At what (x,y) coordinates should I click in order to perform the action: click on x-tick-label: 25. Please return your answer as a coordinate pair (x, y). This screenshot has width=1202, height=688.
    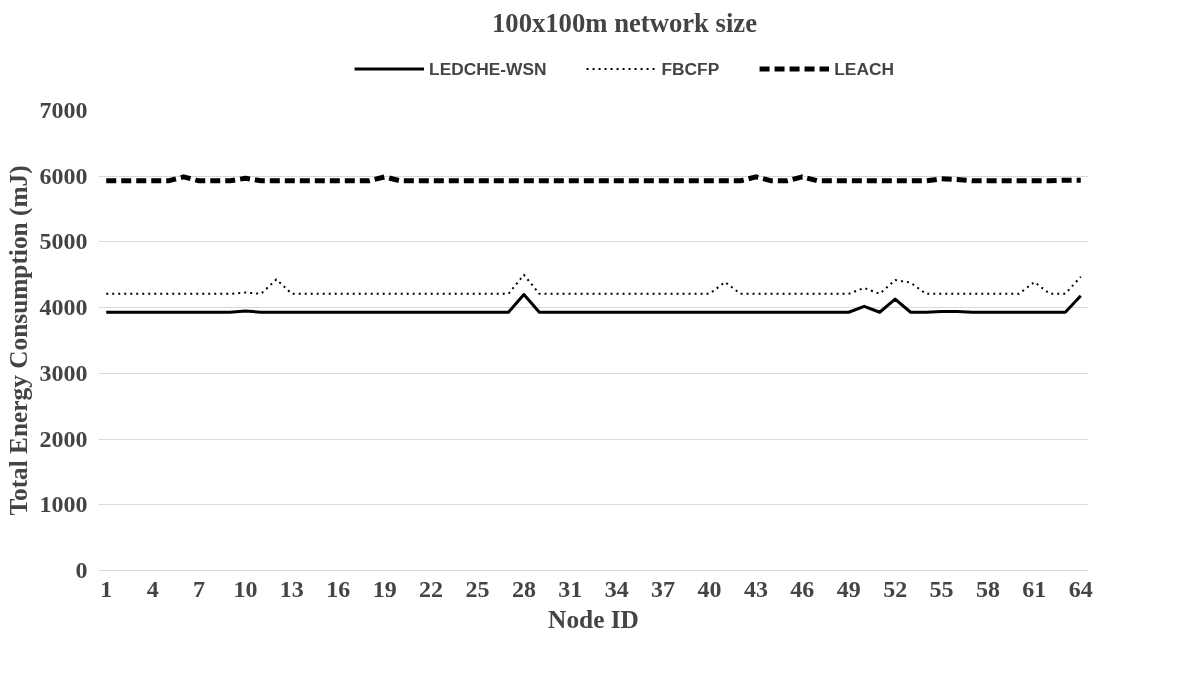
    Looking at the image, I should click on (477, 588).